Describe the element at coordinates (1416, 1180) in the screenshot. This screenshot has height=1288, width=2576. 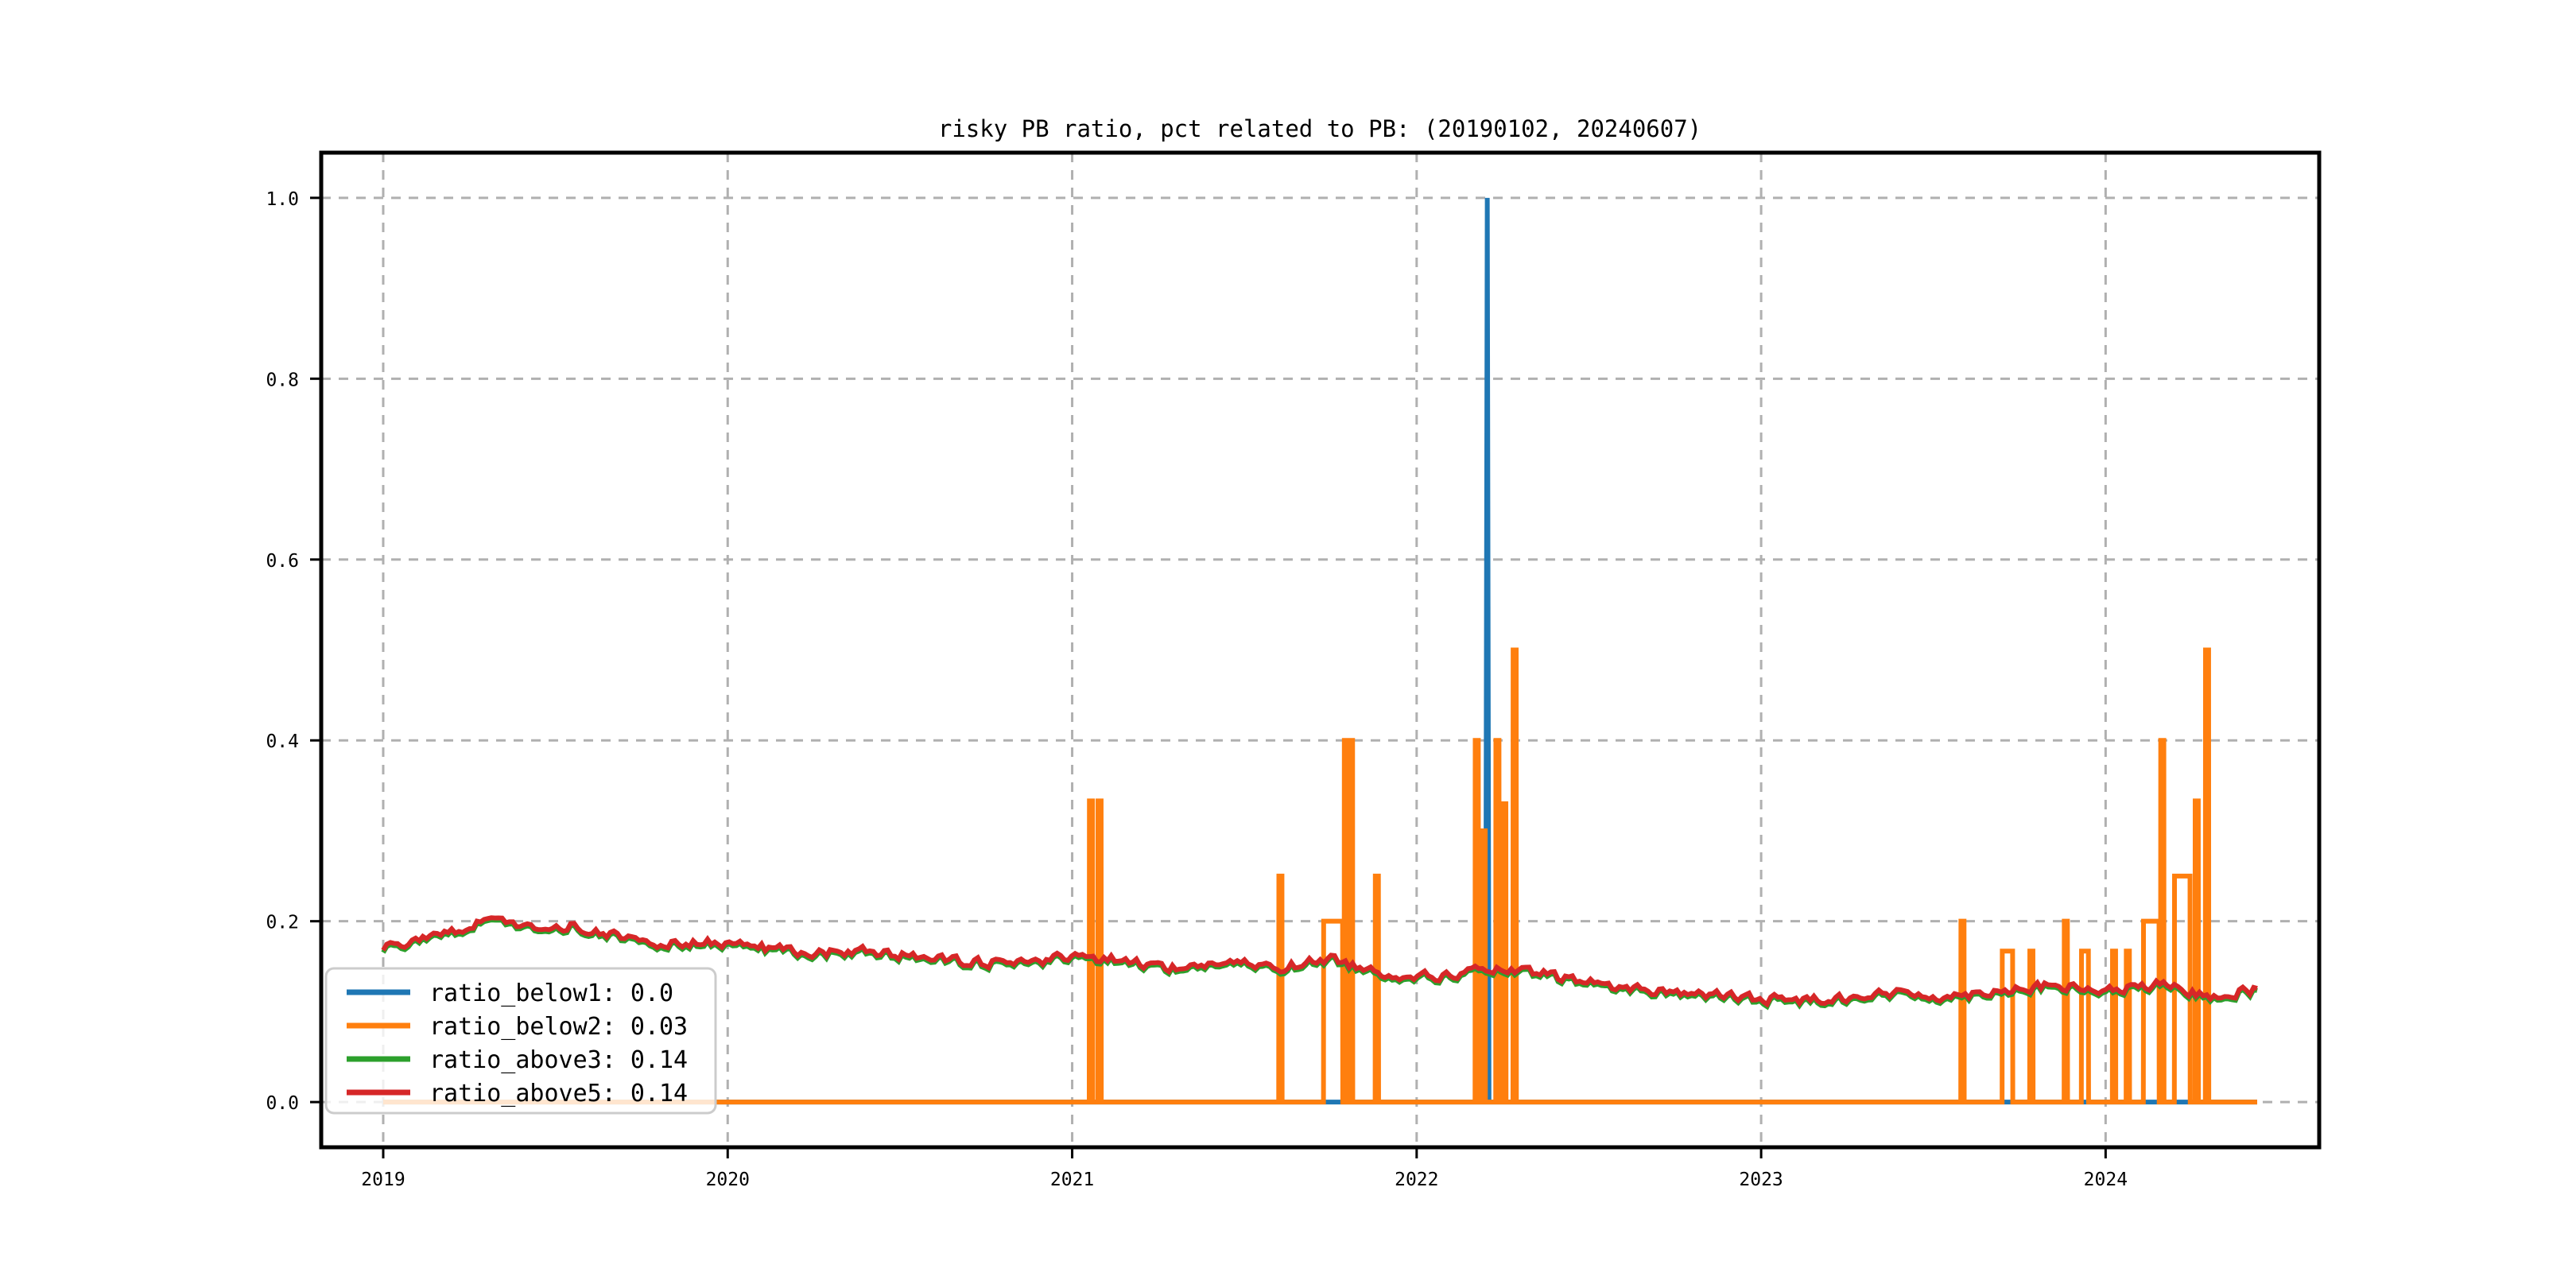
I see `x-tick-label: 2022` at that location.